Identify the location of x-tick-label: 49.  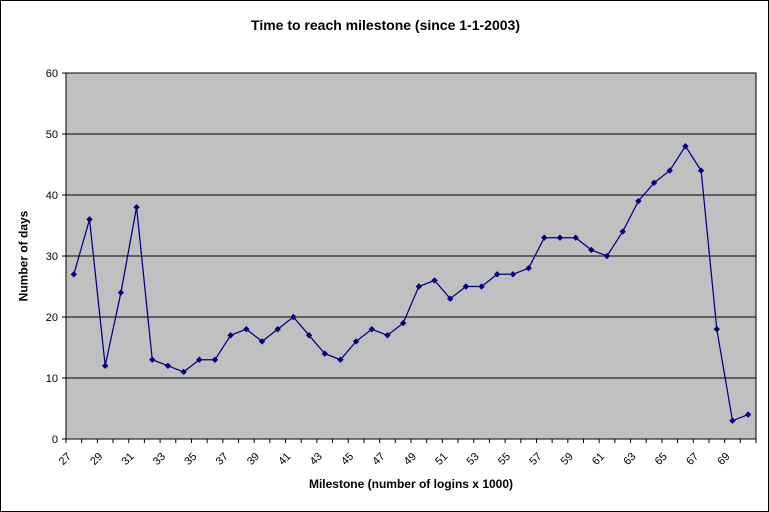
(410, 459).